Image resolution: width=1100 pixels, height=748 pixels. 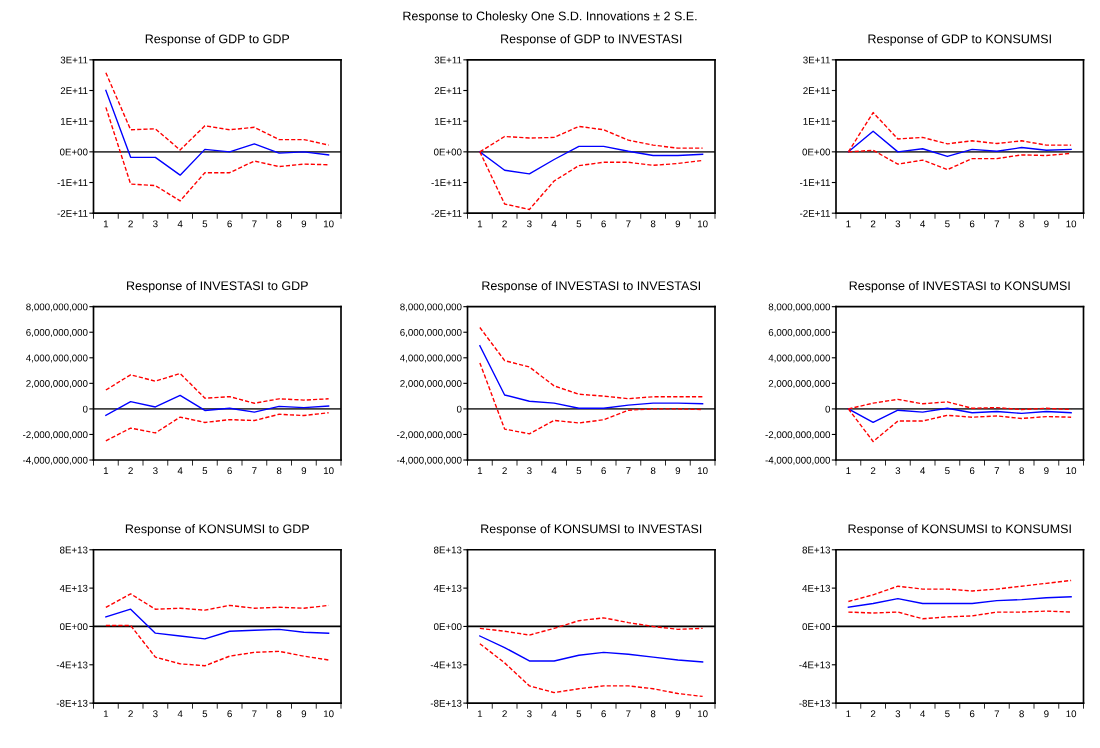 What do you see at coordinates (591, 40) in the screenshot?
I see `chart-title: Response of GDP to INVESTASI` at bounding box center [591, 40].